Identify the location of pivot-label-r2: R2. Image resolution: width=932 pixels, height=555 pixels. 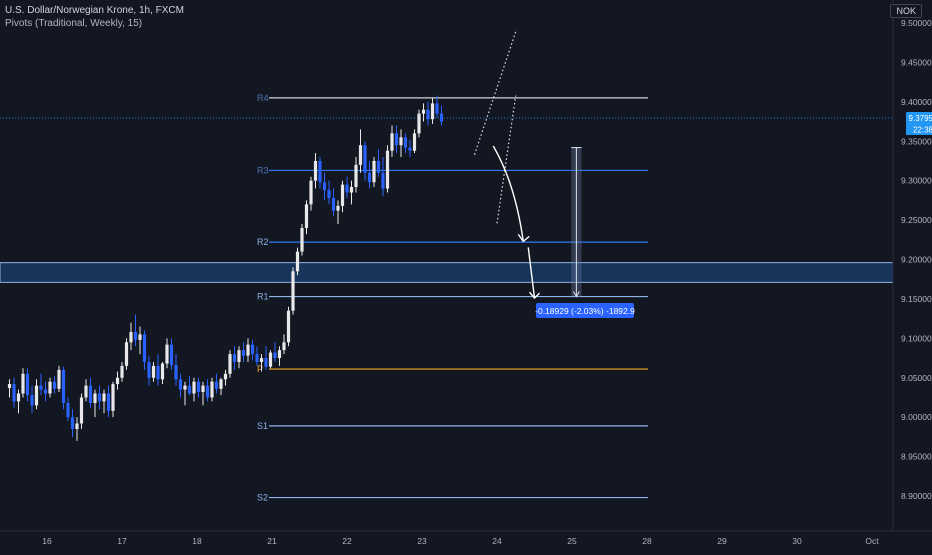
(263, 242).